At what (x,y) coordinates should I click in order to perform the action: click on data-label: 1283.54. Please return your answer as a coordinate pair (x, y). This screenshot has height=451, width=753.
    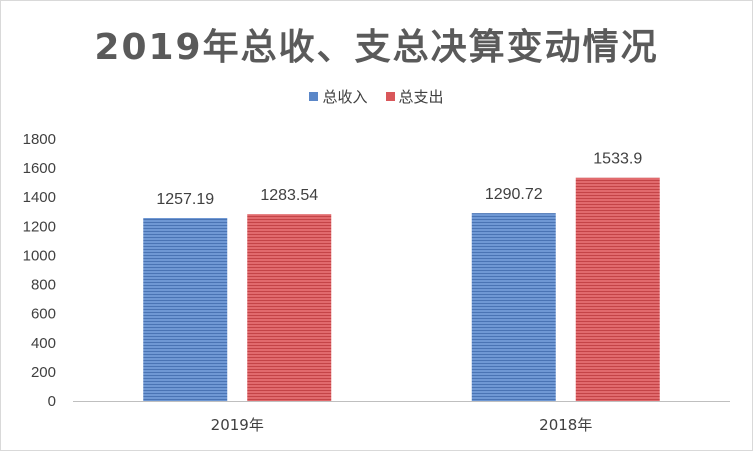
    Looking at the image, I should click on (289, 195).